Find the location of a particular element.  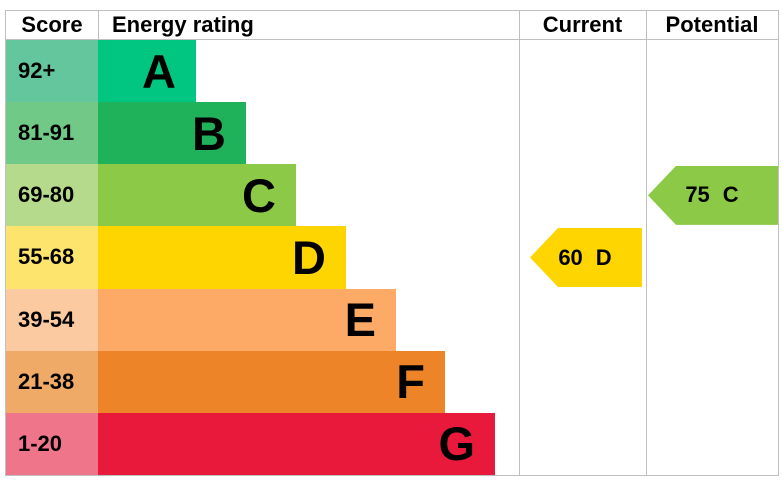

grade-letter-b: B is located at coordinates (209, 133).